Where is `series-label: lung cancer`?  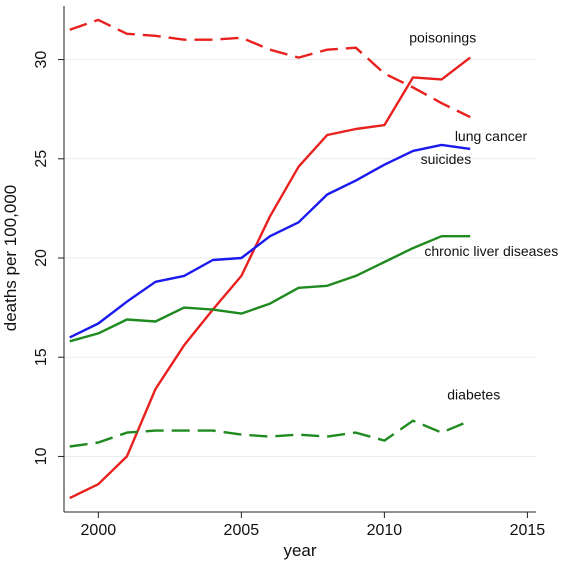
series-label: lung cancer is located at coordinates (491, 136).